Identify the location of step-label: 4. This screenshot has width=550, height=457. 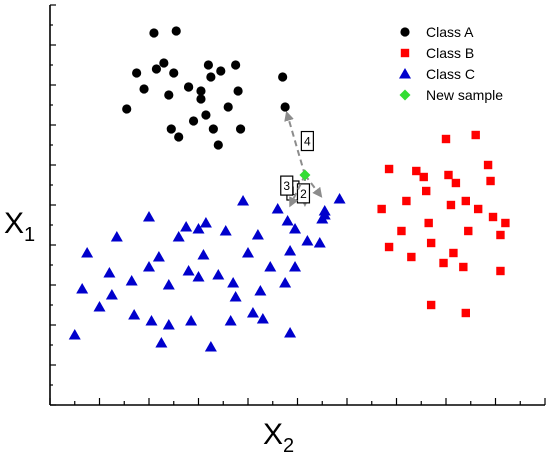
(307, 142).